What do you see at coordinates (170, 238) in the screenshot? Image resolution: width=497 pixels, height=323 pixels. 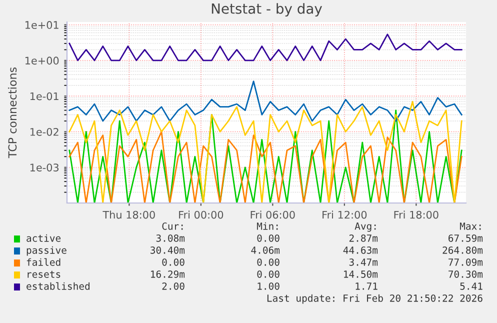 I see `text: 3.08m` at bounding box center [170, 238].